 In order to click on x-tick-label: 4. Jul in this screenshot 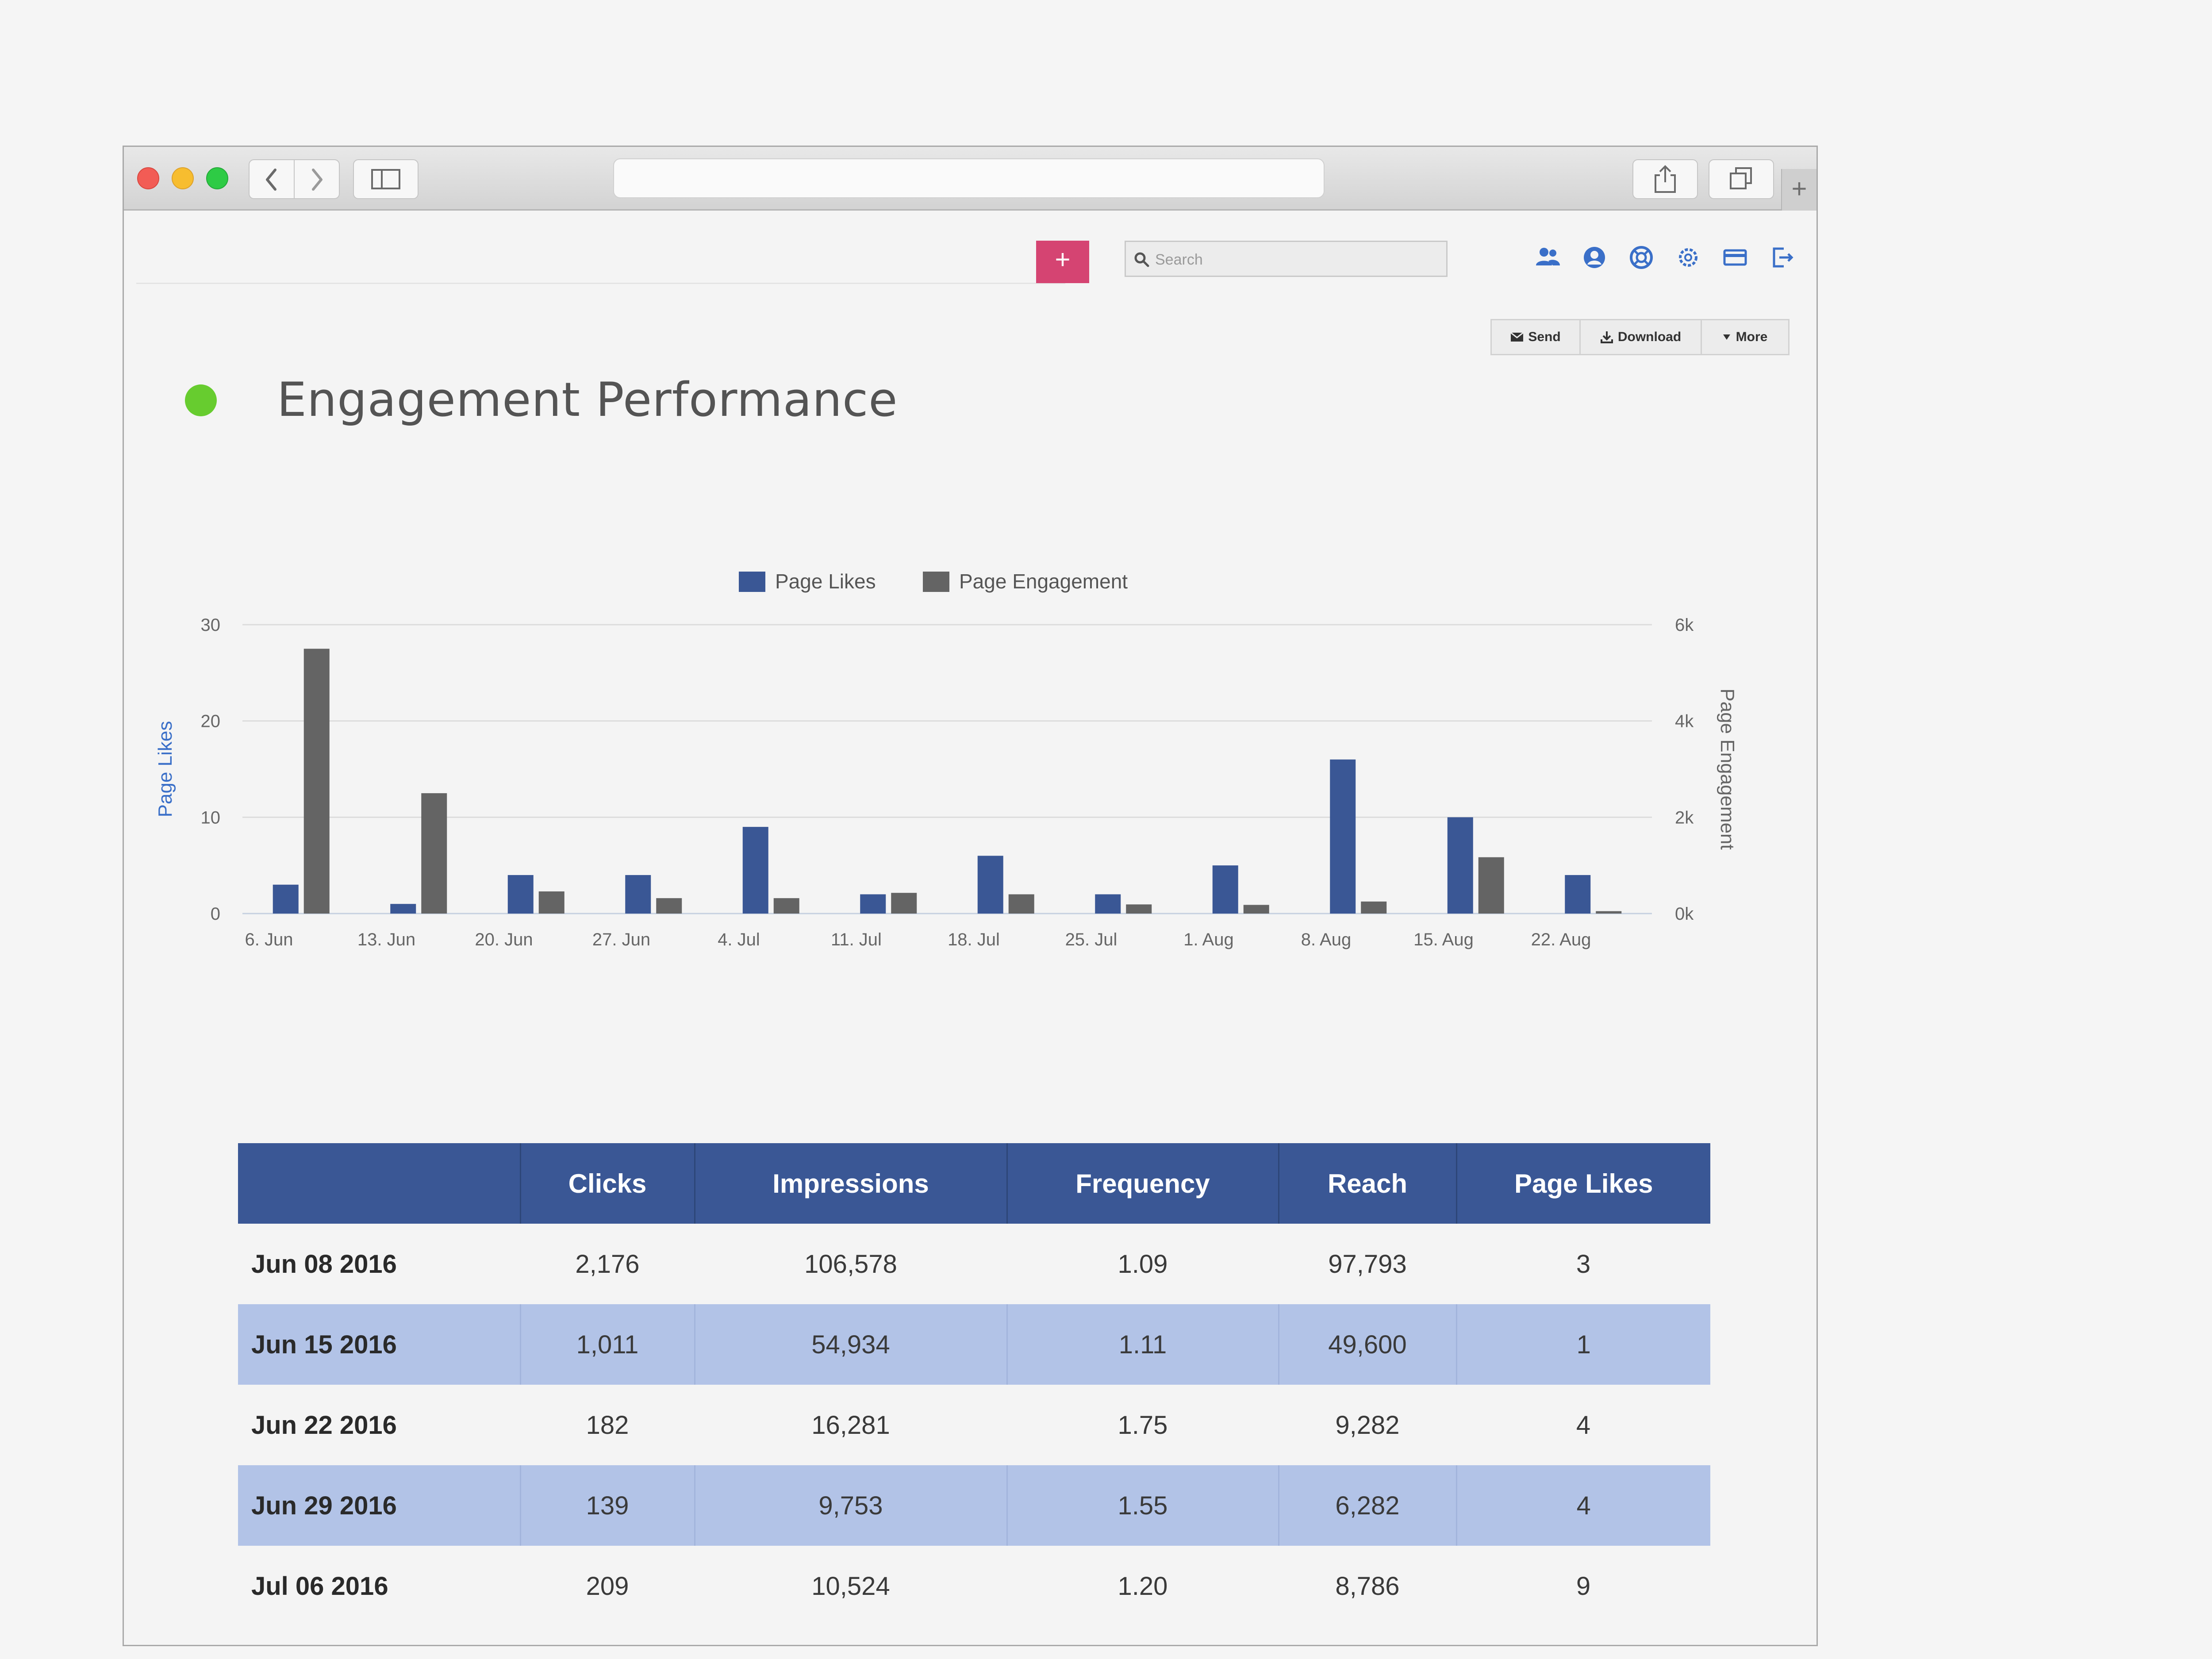, I will do `click(739, 940)`.